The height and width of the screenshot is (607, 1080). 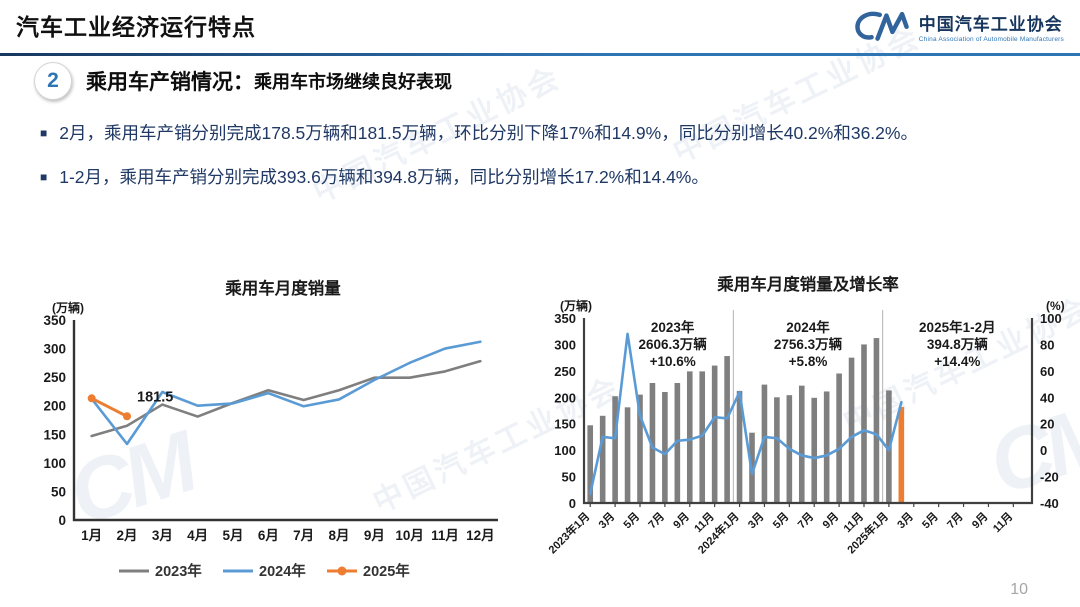 What do you see at coordinates (409, 535) in the screenshot?
I see `svg-text: 10月` at bounding box center [409, 535].